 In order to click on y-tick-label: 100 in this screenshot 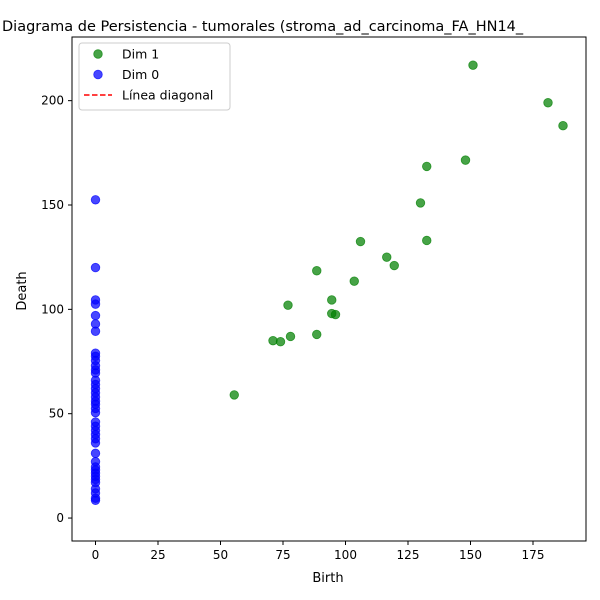, I will do `click(52, 309)`.